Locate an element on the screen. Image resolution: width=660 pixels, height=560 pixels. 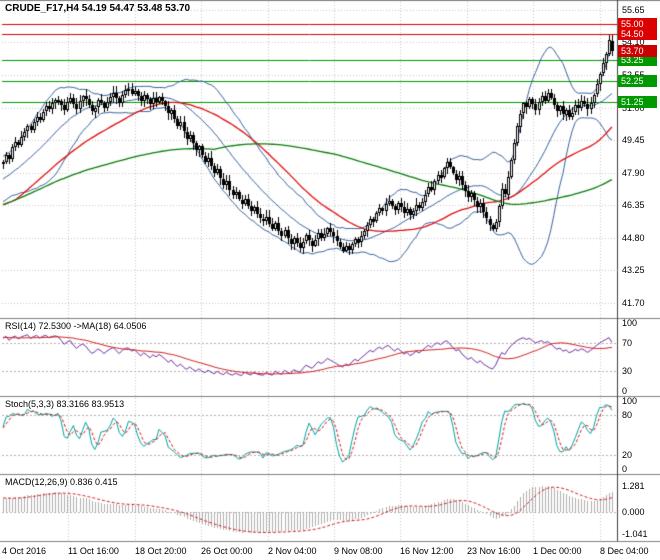
price-level-badge: 54.50 is located at coordinates (637, 34).